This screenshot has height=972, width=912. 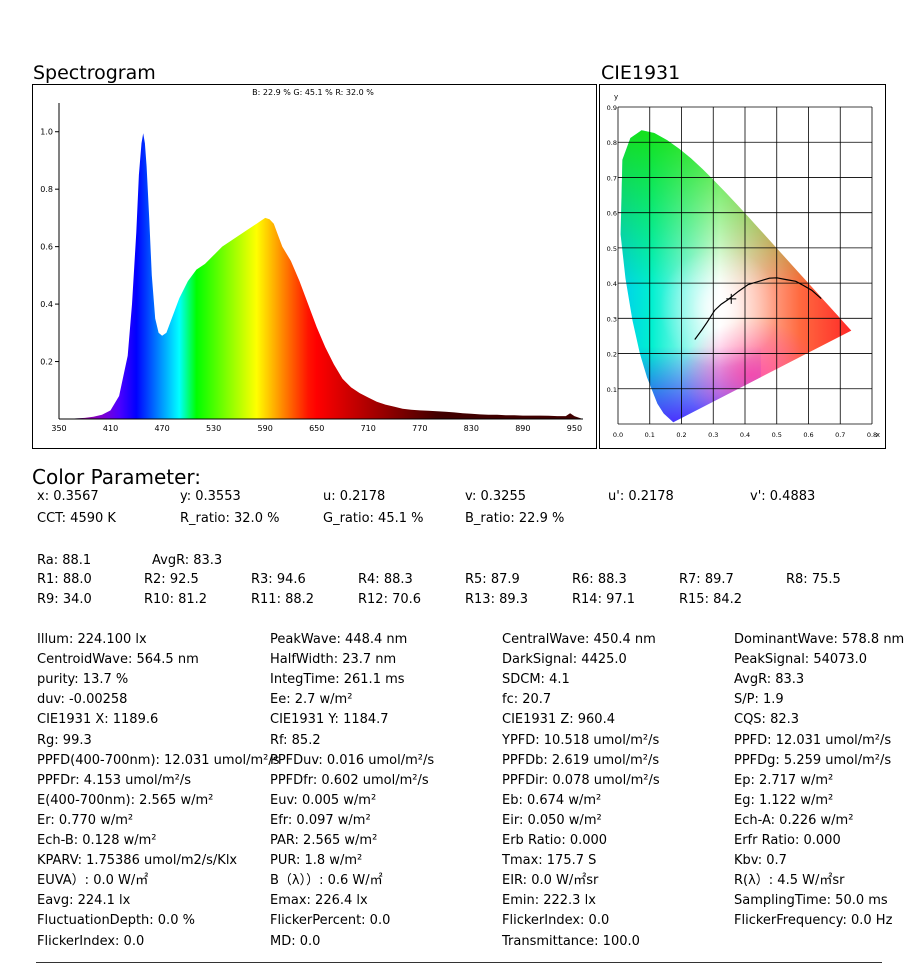 I want to click on color-param-value: R8: 75.5, so click(x=813, y=579).